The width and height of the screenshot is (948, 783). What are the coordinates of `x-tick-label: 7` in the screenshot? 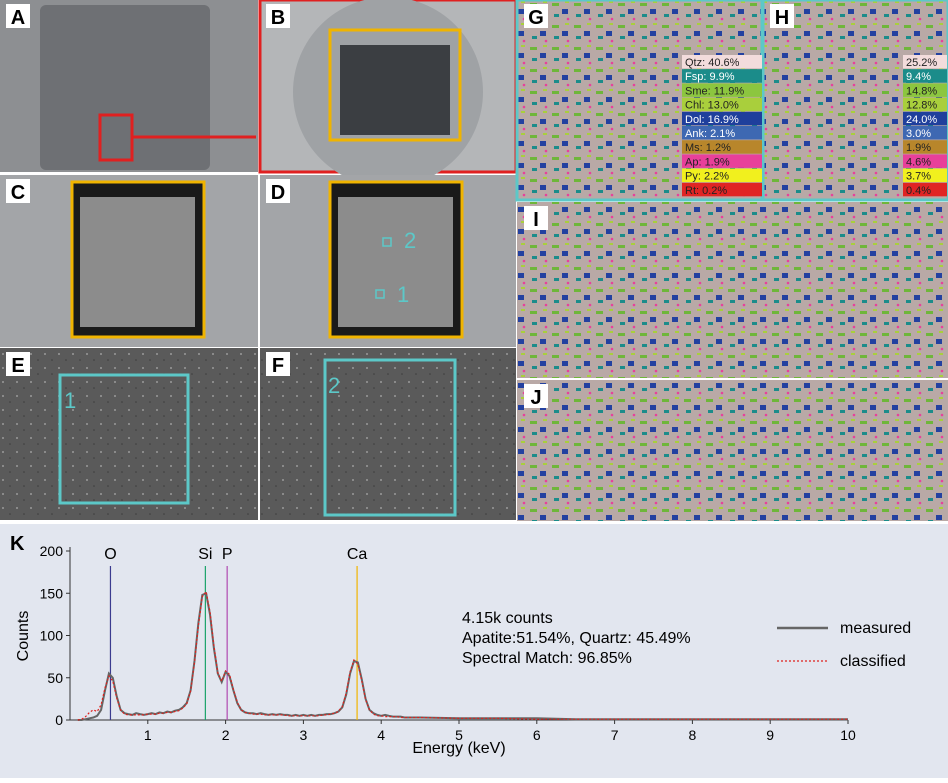 It's located at (615, 735).